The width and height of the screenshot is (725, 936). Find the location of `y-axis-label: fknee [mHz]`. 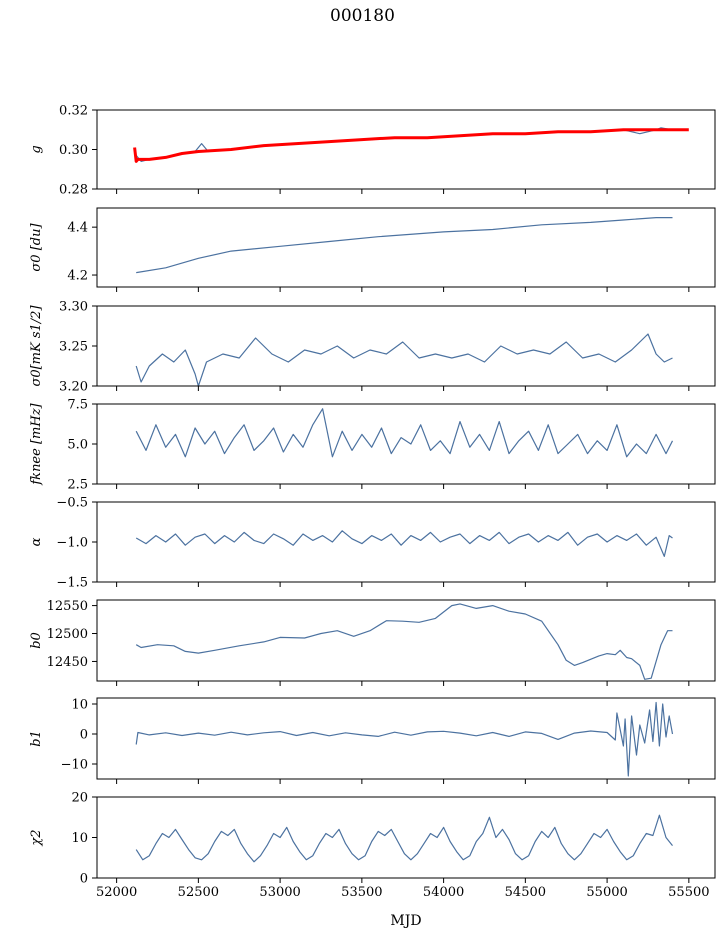

y-axis-label: fknee [mHz] is located at coordinates (36, 443).